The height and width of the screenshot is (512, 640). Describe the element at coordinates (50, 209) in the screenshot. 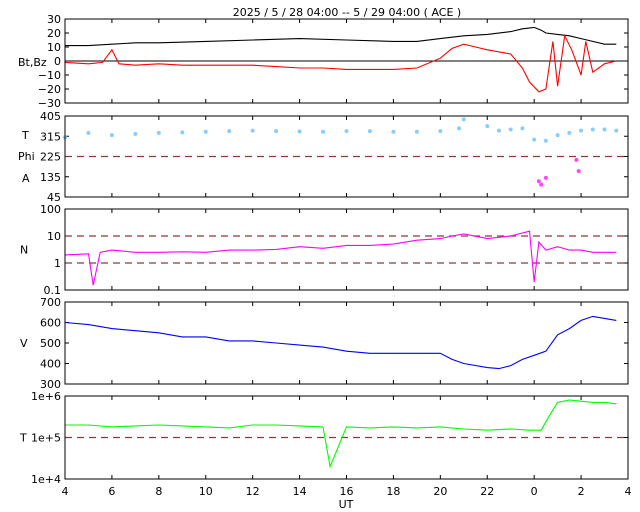

I see `y-tick-label: 100` at that location.